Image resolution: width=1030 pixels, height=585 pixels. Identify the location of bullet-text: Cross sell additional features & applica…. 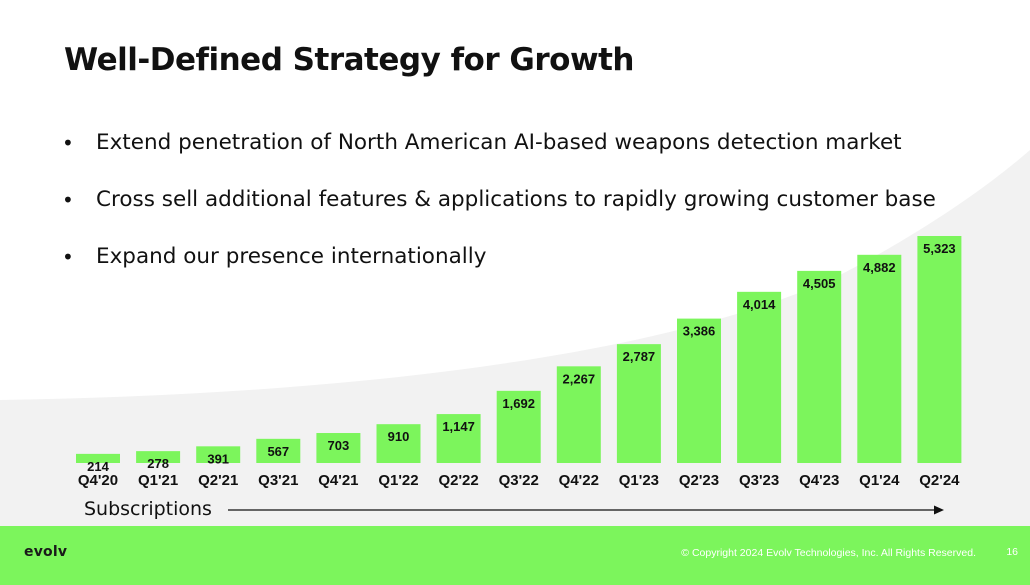
(516, 199).